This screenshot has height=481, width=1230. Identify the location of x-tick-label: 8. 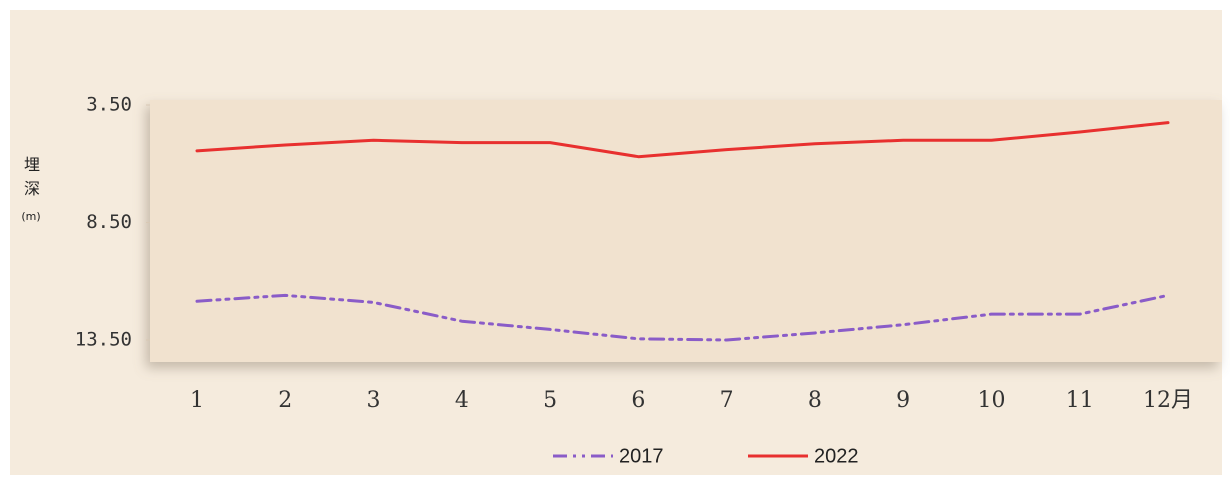
(815, 400).